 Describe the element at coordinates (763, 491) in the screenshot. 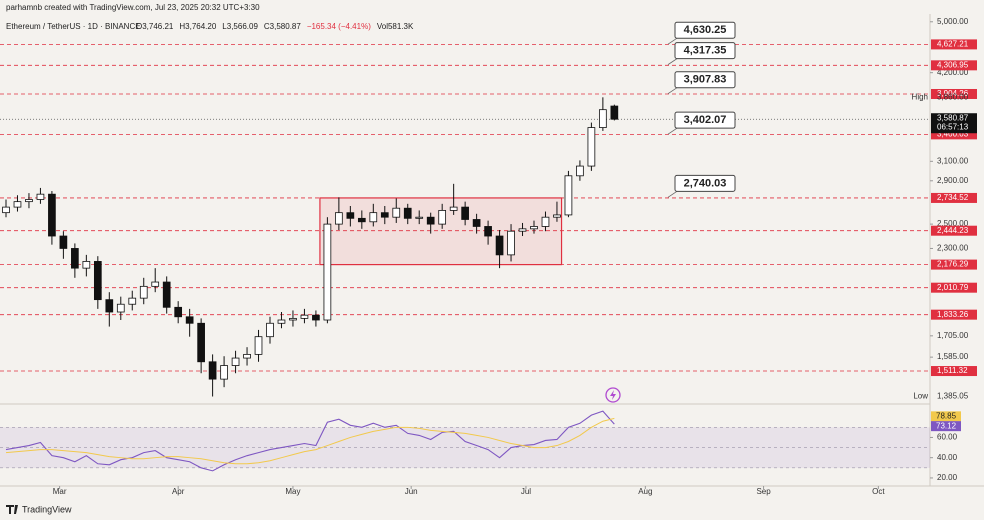

I see `x-tick-label: Sep` at that location.